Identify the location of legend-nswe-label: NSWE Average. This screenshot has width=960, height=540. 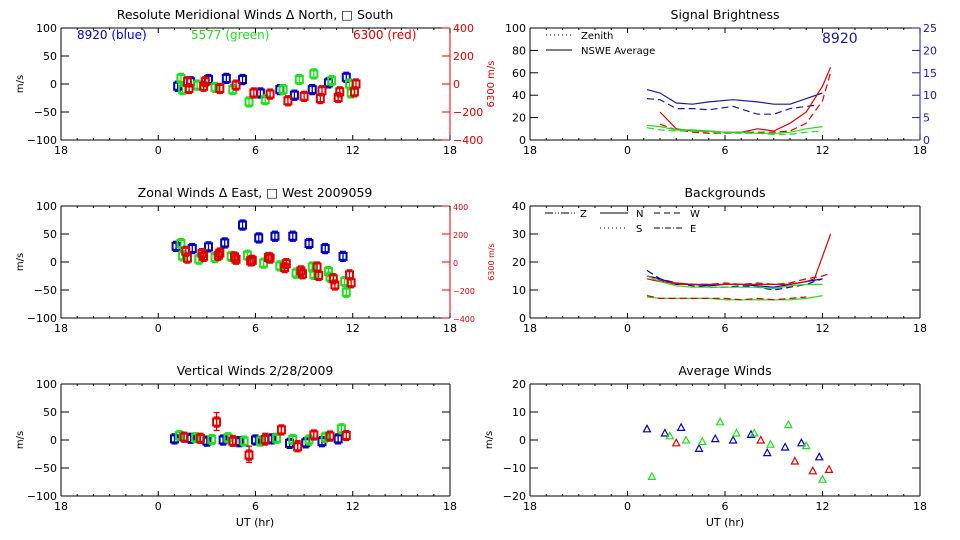
(618, 51).